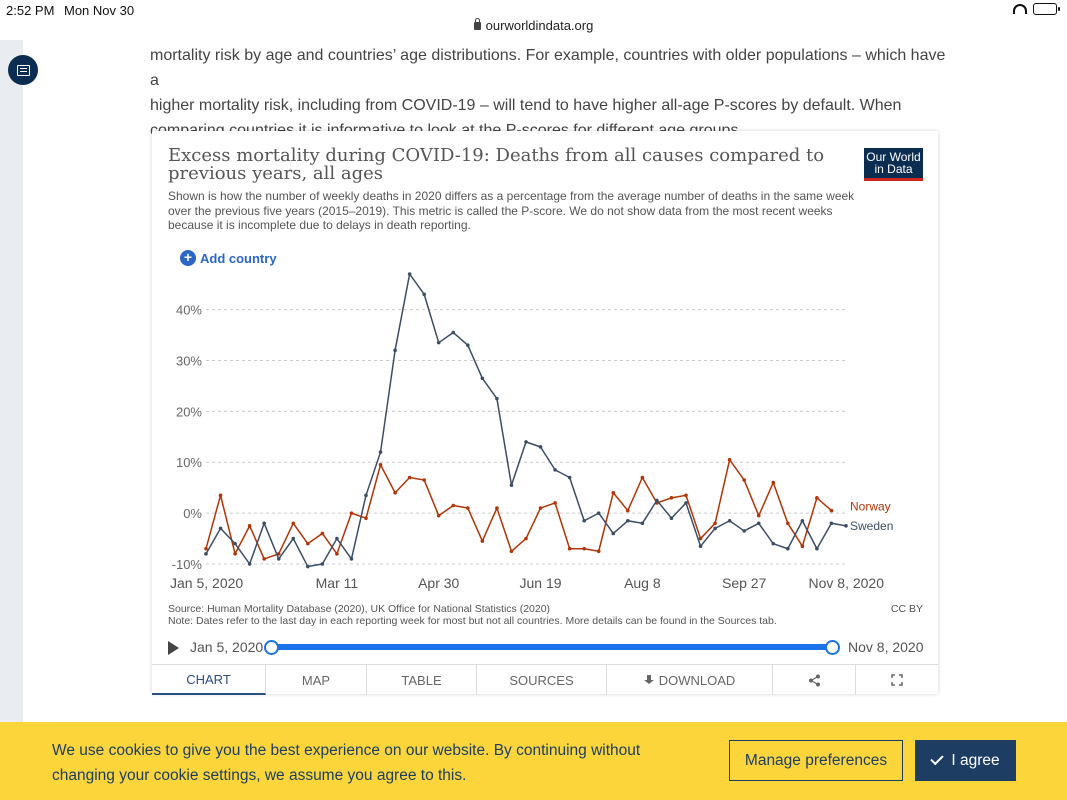 Image resolution: width=1067 pixels, height=800 pixels. I want to click on y-tick-label: 30%, so click(189, 360).